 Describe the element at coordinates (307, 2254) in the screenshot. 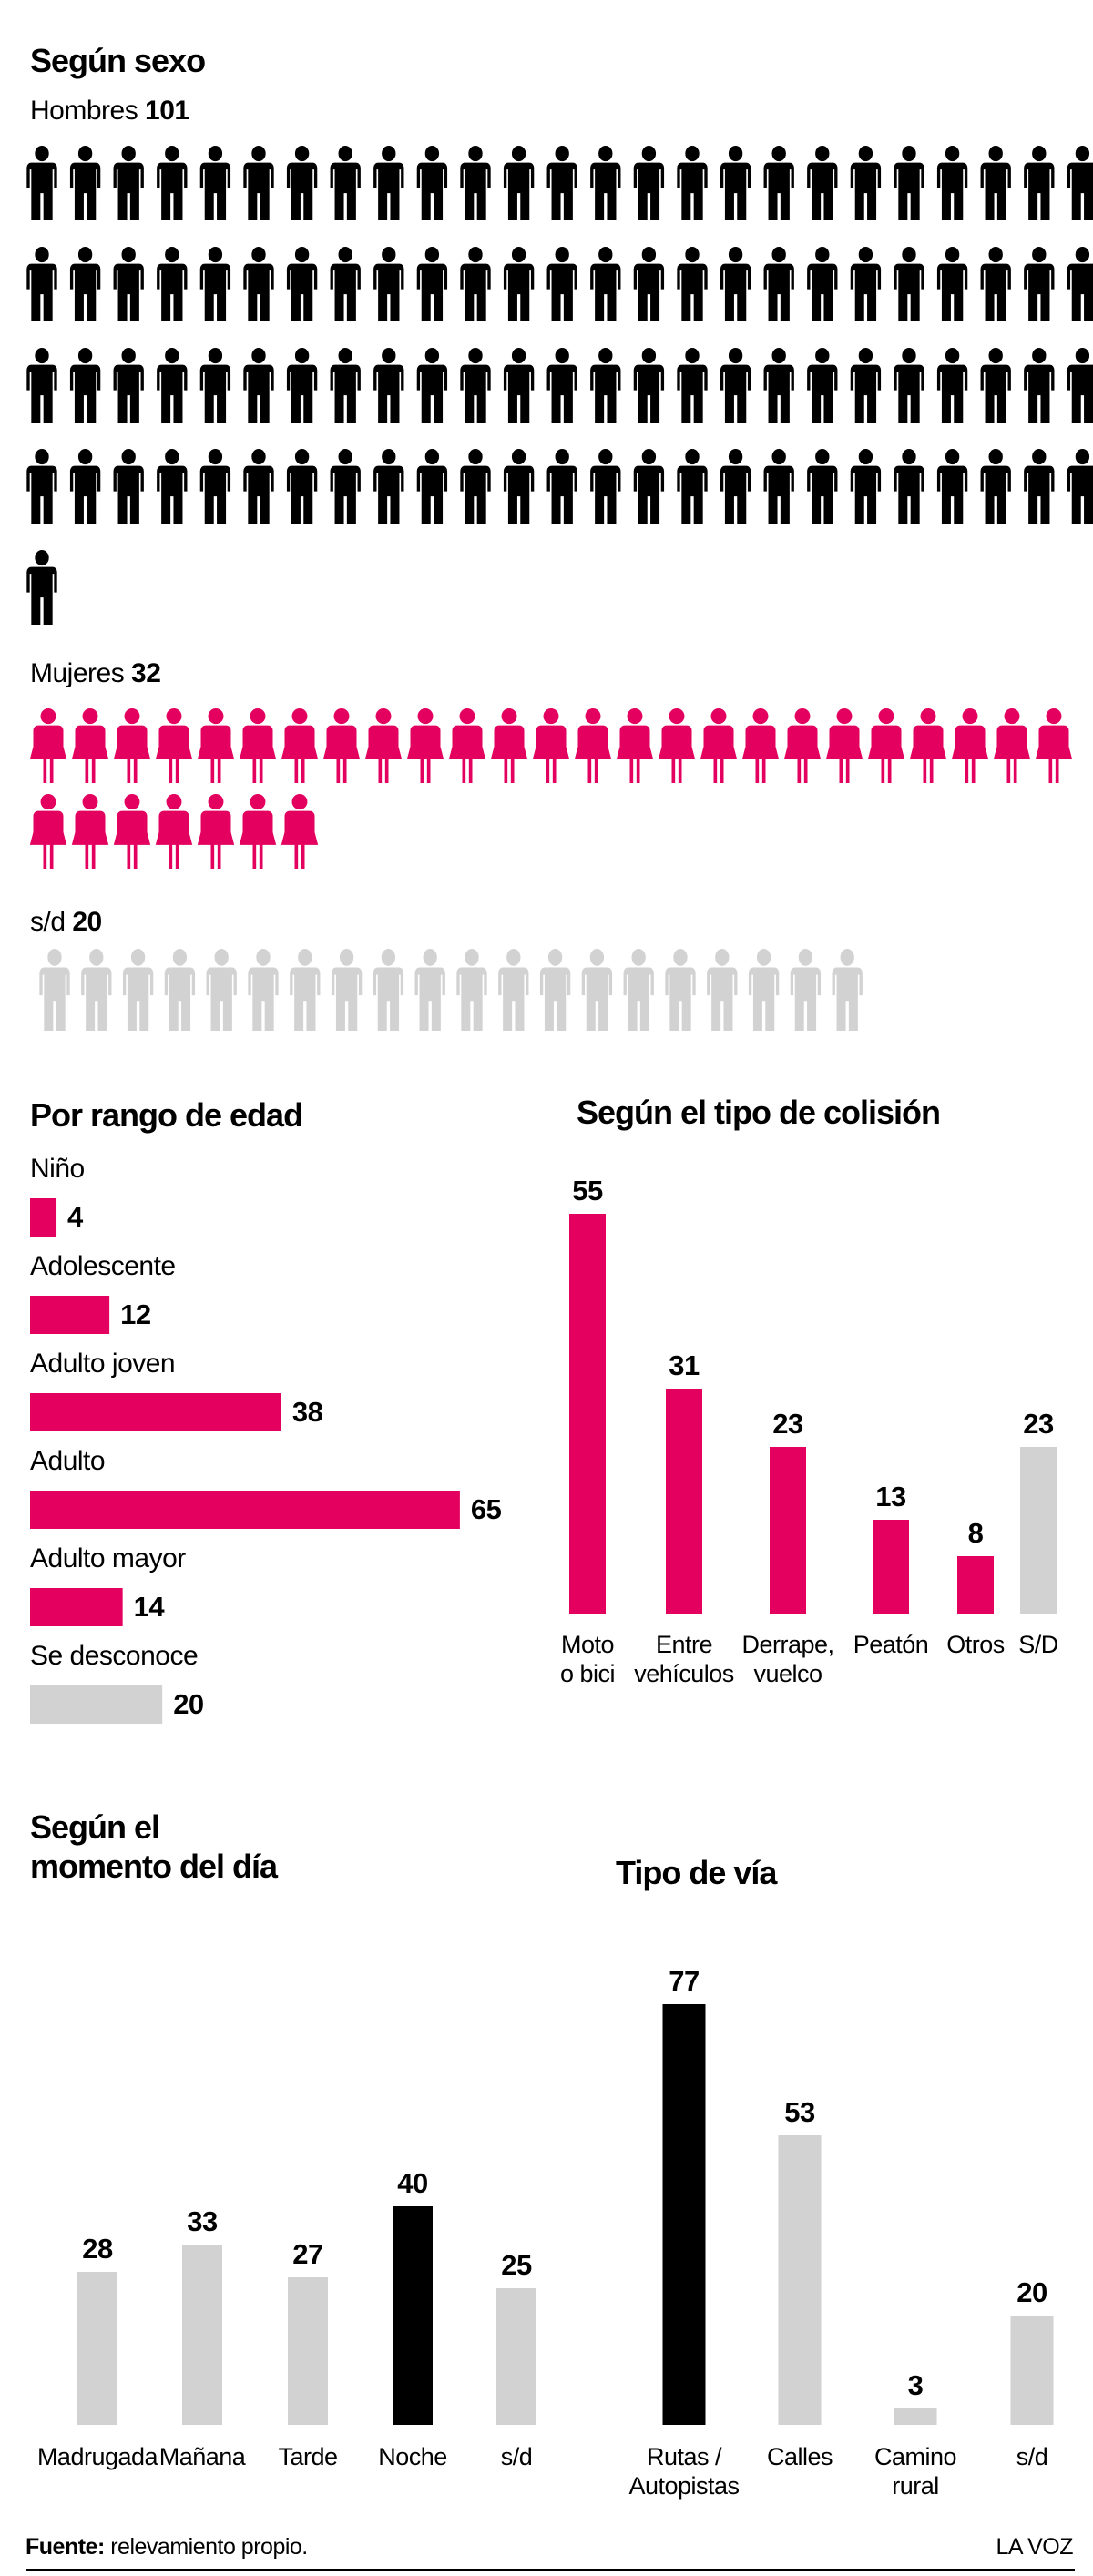

I see `value-label: 27` at that location.